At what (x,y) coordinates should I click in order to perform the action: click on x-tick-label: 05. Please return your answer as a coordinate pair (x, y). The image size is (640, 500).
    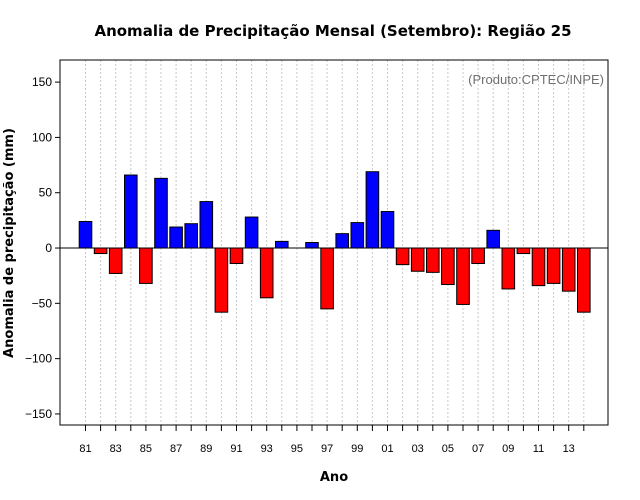
    Looking at the image, I should click on (448, 449).